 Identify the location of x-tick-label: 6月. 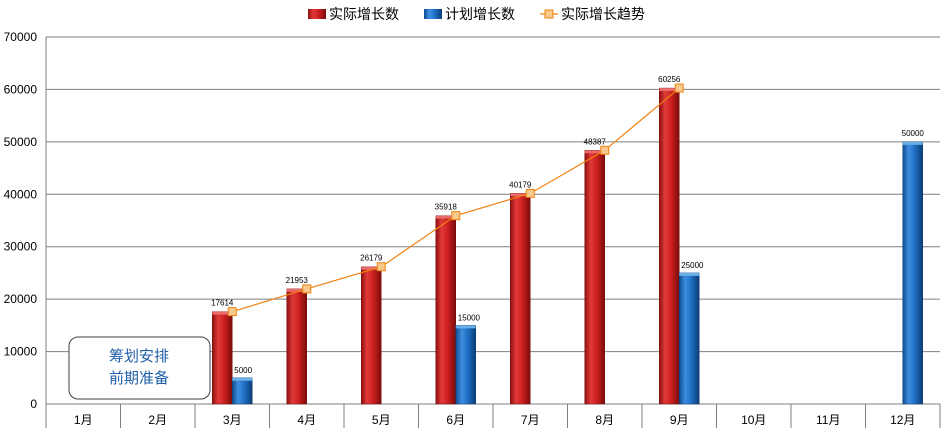
(455, 420).